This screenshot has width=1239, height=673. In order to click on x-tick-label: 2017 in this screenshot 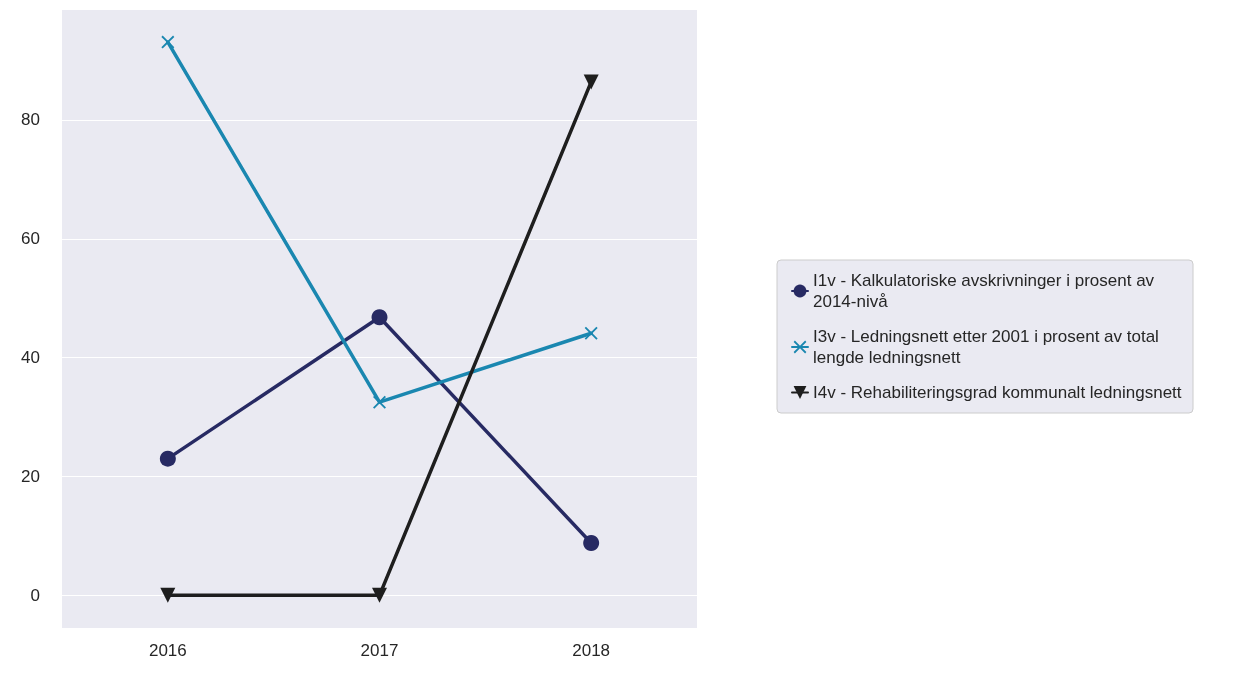, I will do `click(379, 650)`.